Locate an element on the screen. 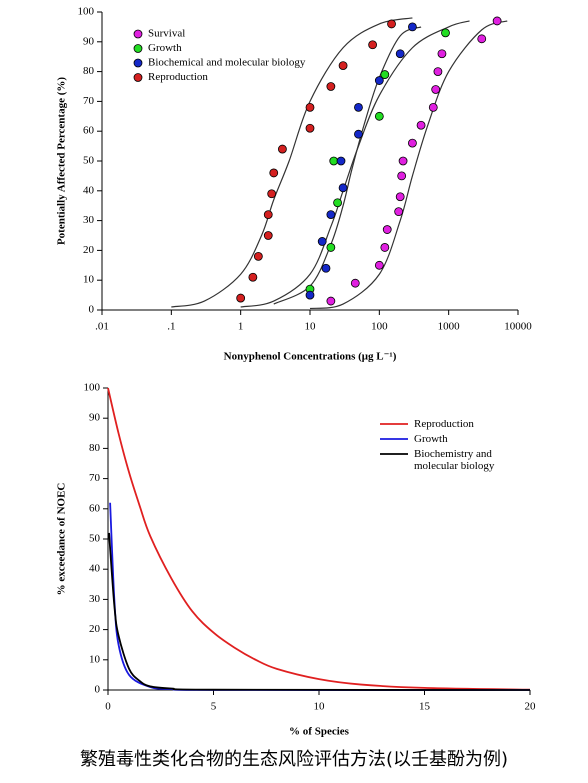 The width and height of the screenshot is (588, 783). x-tick-label: 5 is located at coordinates (214, 707).